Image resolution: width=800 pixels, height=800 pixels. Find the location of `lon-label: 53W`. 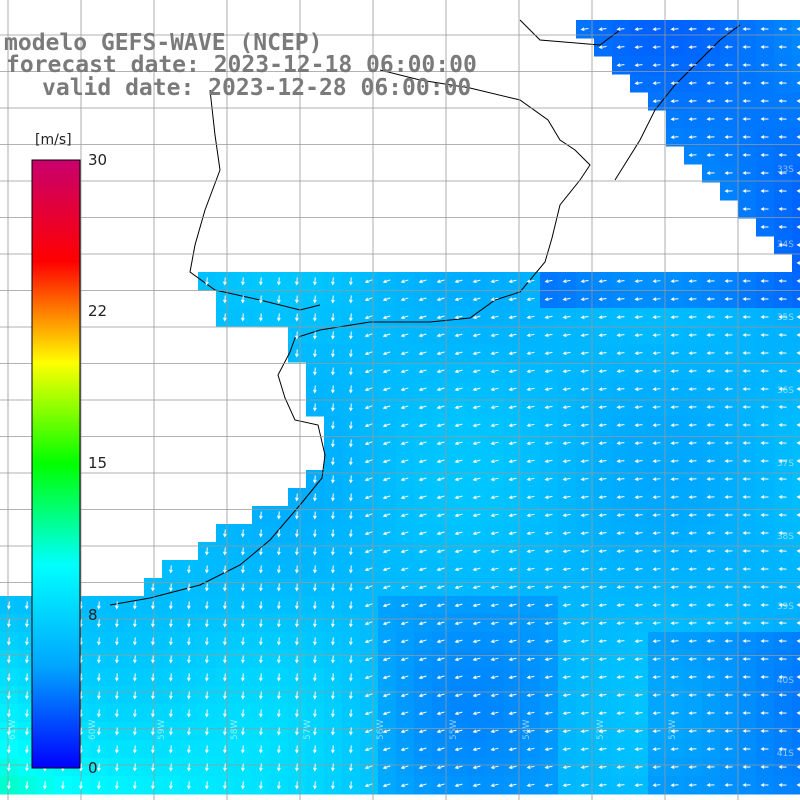

lon-label: 53W is located at coordinates (601, 729).